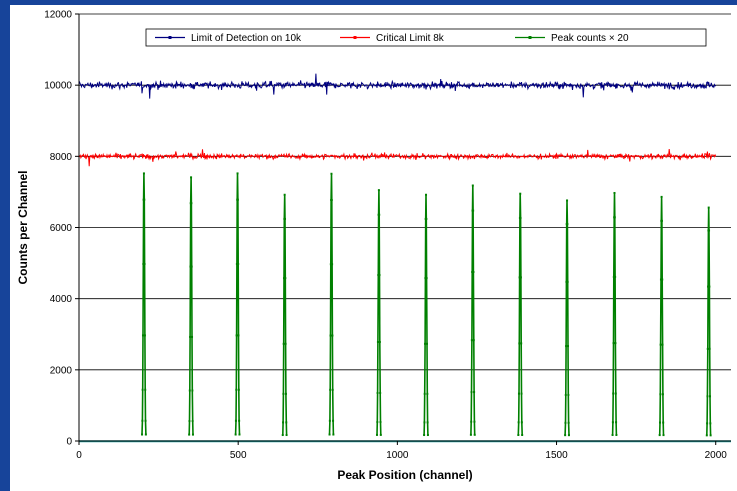 This screenshot has height=491, width=737. What do you see at coordinates (61, 228) in the screenshot?
I see `y-tick-label: 6000` at bounding box center [61, 228].